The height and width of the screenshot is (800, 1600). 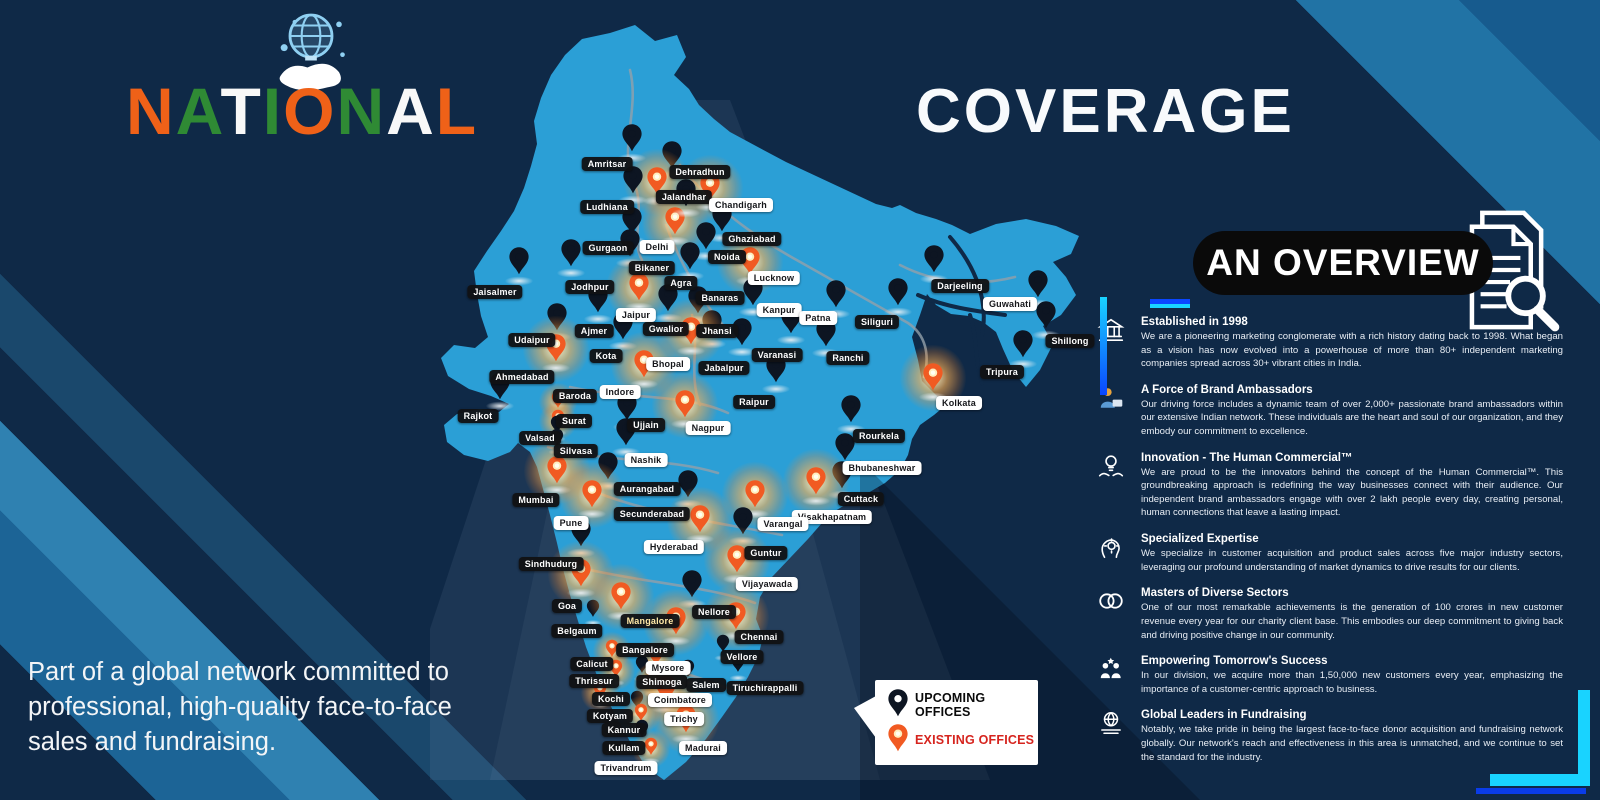 I want to click on existing-office-pin-icon, so click(x=898, y=740).